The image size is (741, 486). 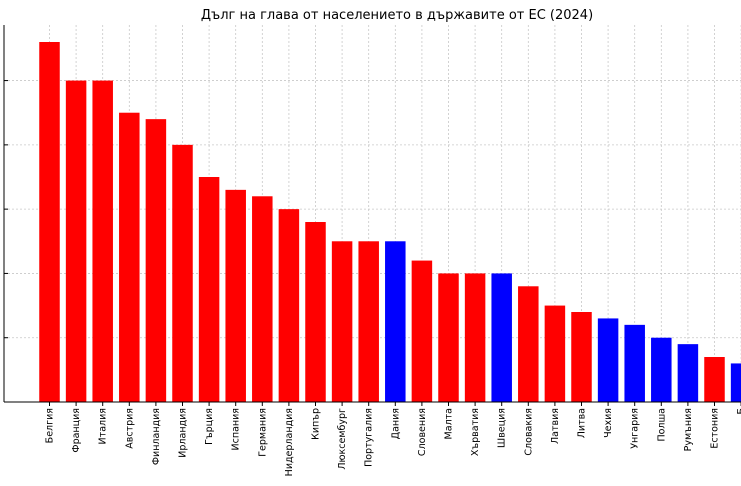 What do you see at coordinates (316, 424) in the screenshot?
I see `x-tick-label: Кипър` at bounding box center [316, 424].